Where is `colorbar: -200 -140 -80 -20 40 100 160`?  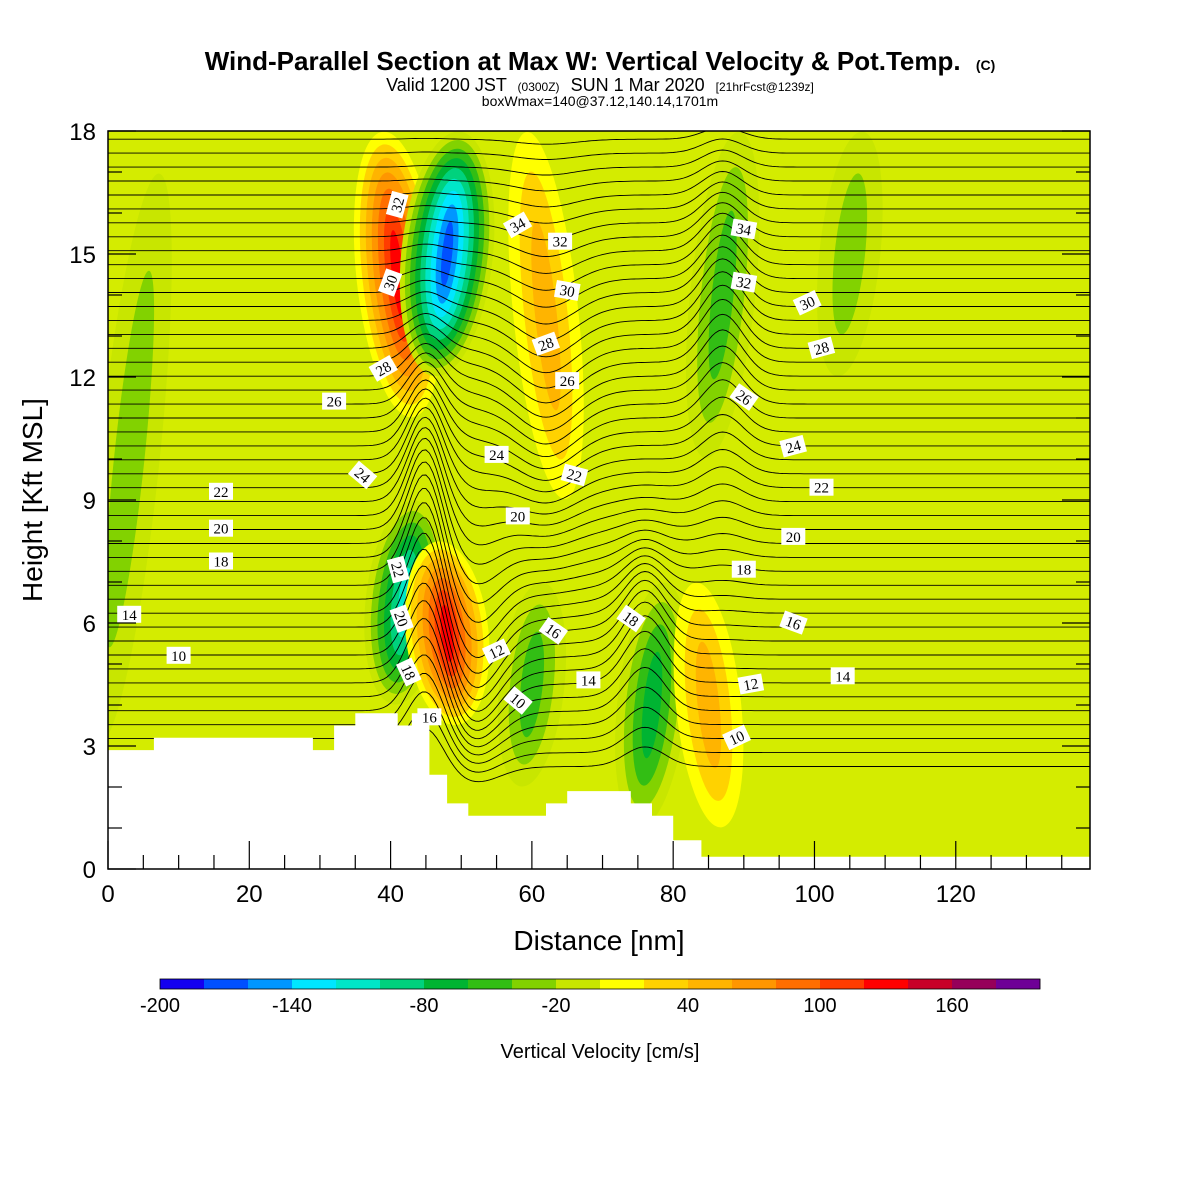
colorbar: -200 -140 -80 -20 40 100 160 is located at coordinates (590, 997).